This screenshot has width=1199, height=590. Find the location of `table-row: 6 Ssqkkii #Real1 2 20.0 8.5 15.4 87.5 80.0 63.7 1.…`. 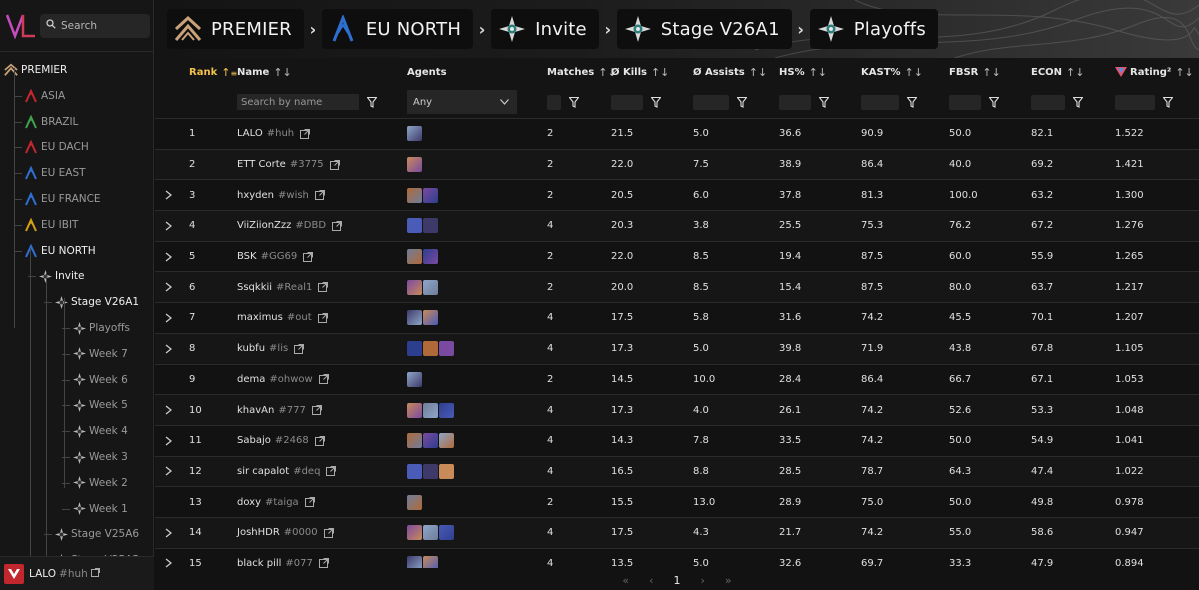

table-row: 6 Ssqkkii #Real1 2 20.0 8.5 15.4 87.5 80.0 63.7 1.… is located at coordinates (677, 288).